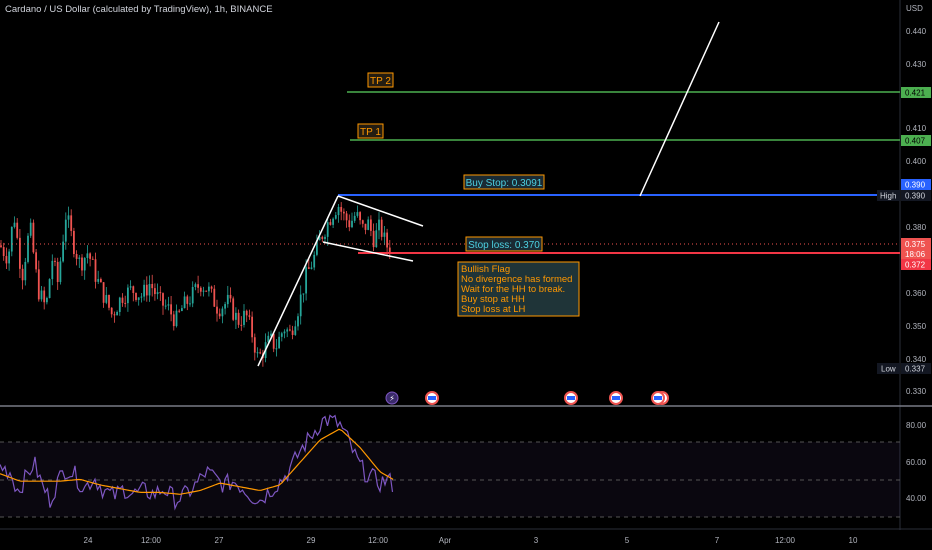 The image size is (932, 550). I want to click on tp2-label-text: TP 2, so click(380, 81).